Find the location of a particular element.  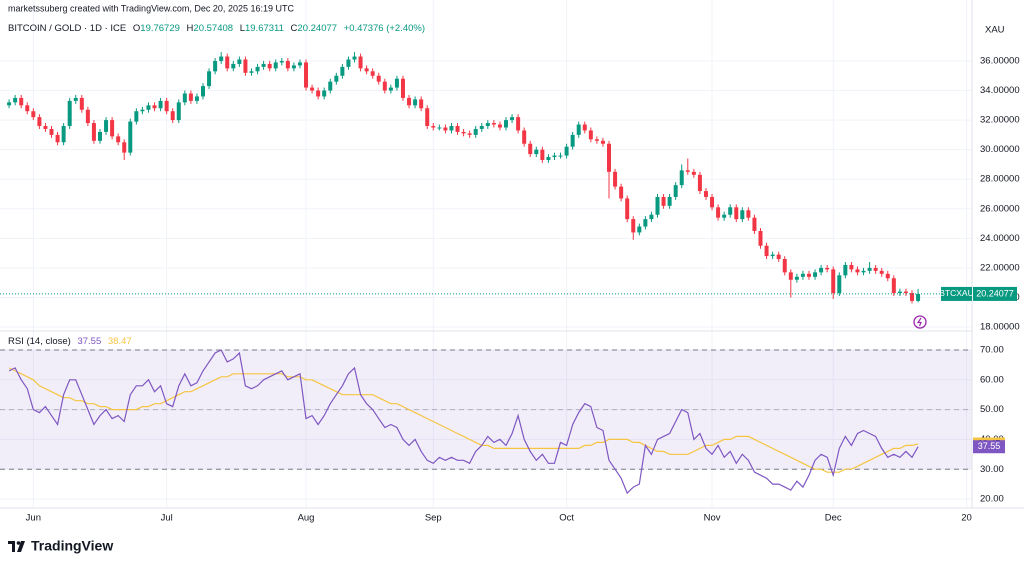

y-tick-label: 32.00000 is located at coordinates (1000, 120).